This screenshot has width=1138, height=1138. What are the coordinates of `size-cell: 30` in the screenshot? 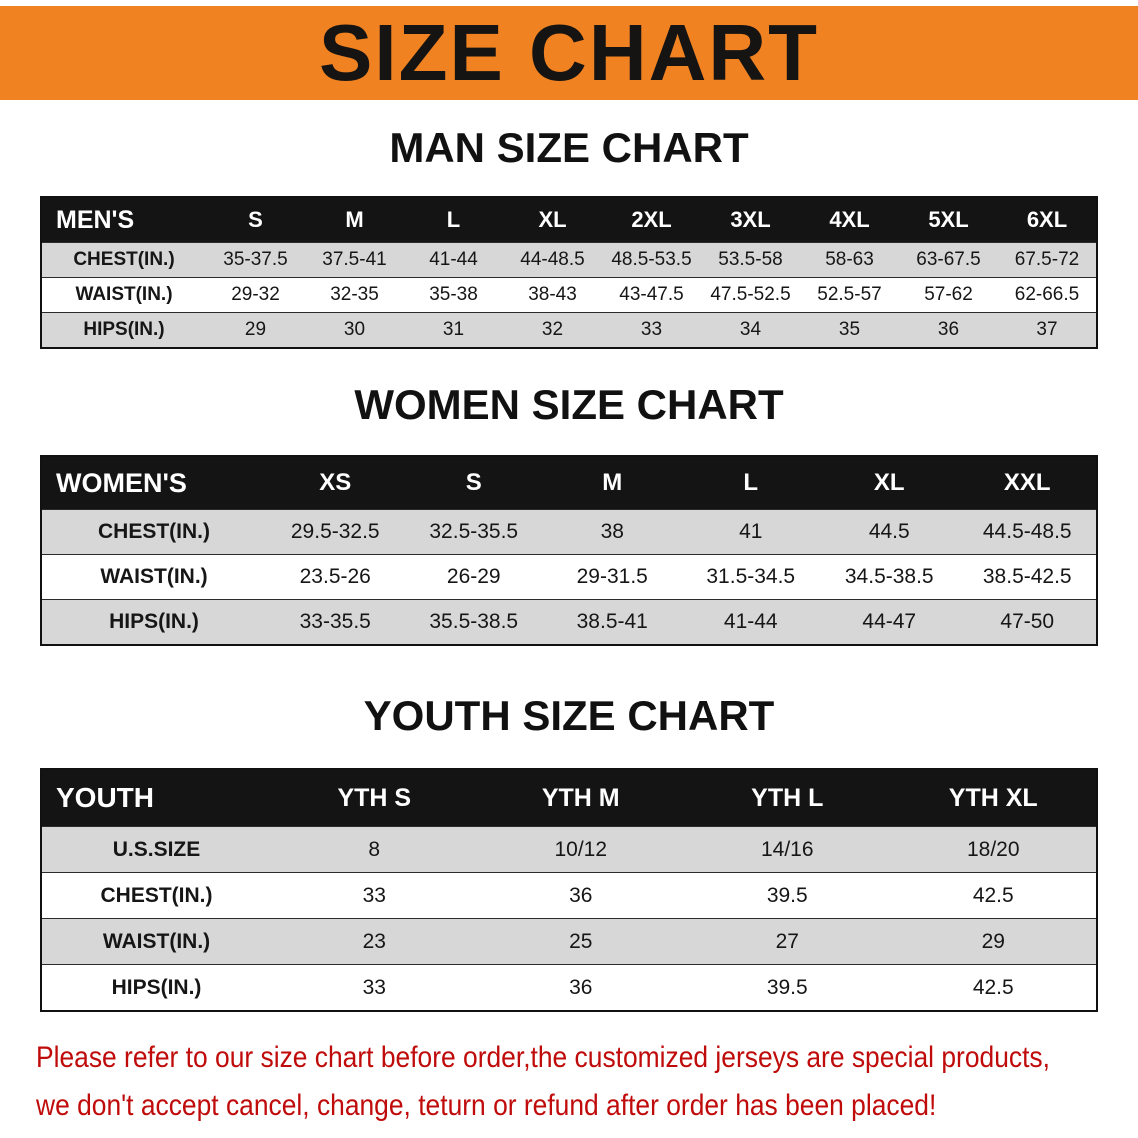 It's located at (354, 329).